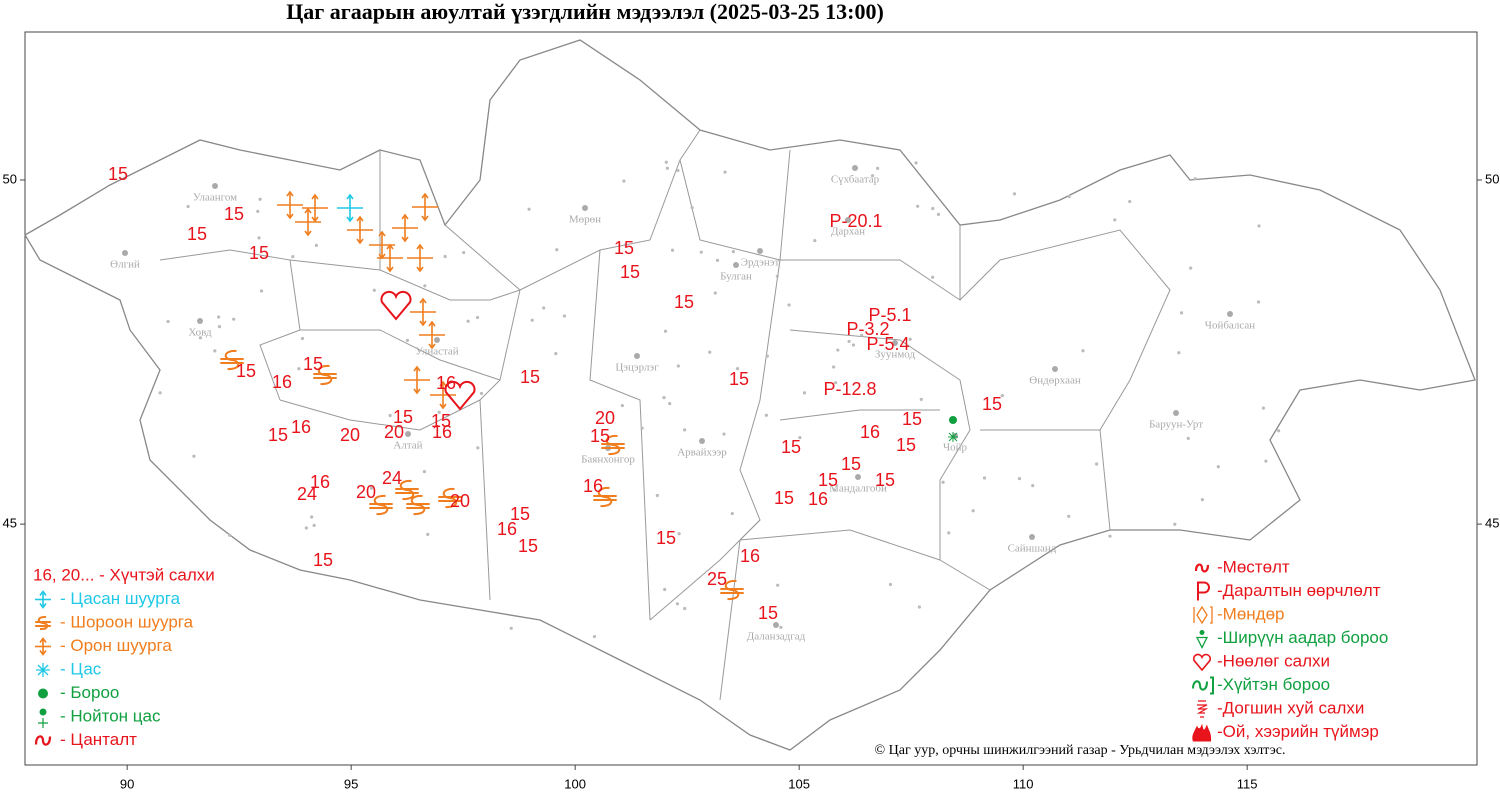 The width and height of the screenshot is (1500, 800). Describe the element at coordinates (43, 693) in the screenshot. I see `rain-symbol` at that location.